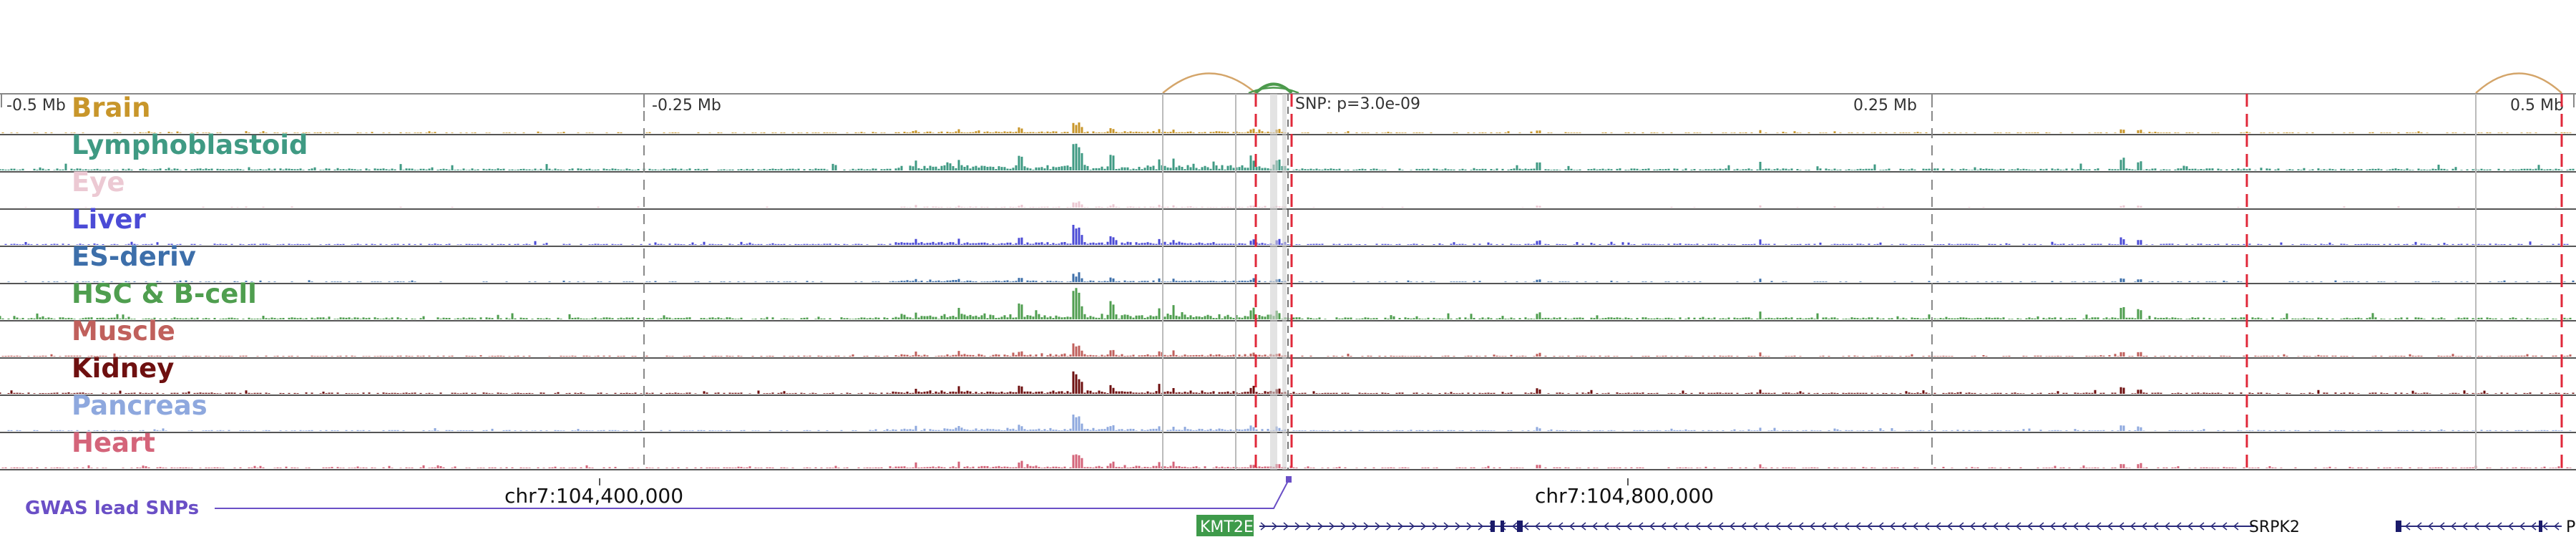 The image size is (2576, 537). Describe the element at coordinates (140, 405) in the screenshot. I see `track-label: Pancreas` at that location.